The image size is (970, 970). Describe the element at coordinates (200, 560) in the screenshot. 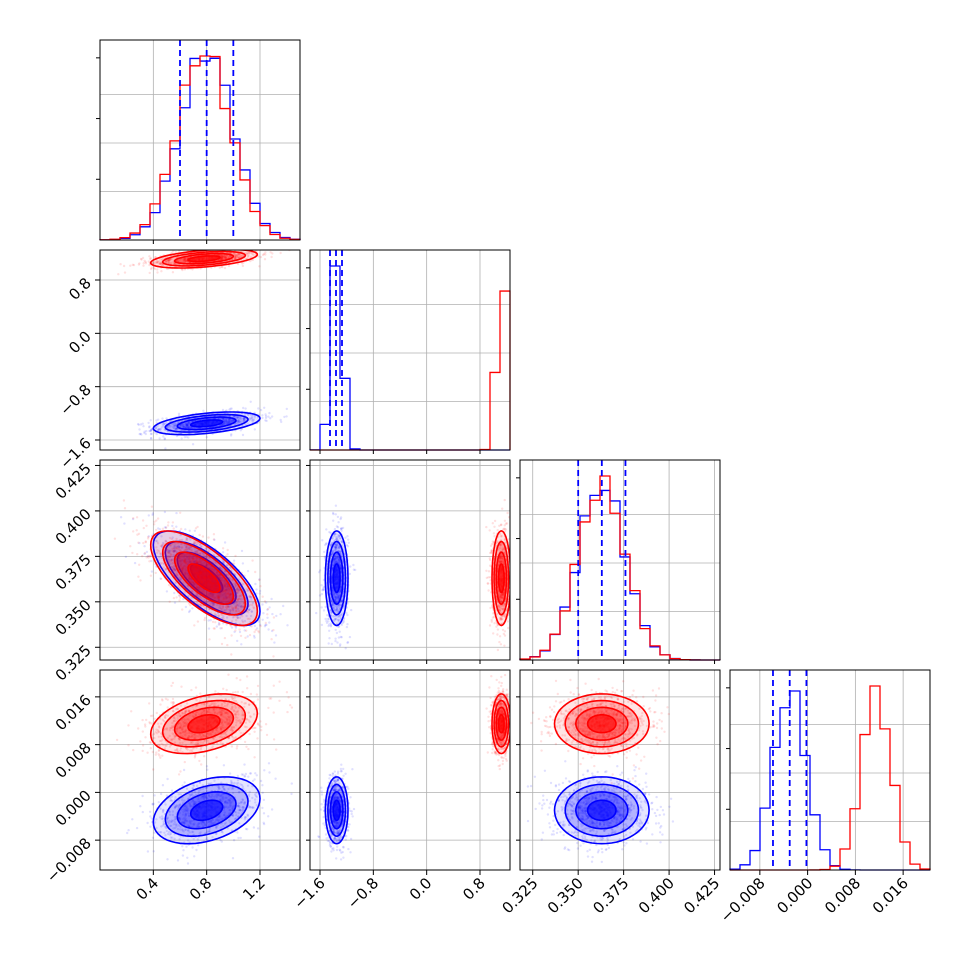

I see `panel-content` at that location.